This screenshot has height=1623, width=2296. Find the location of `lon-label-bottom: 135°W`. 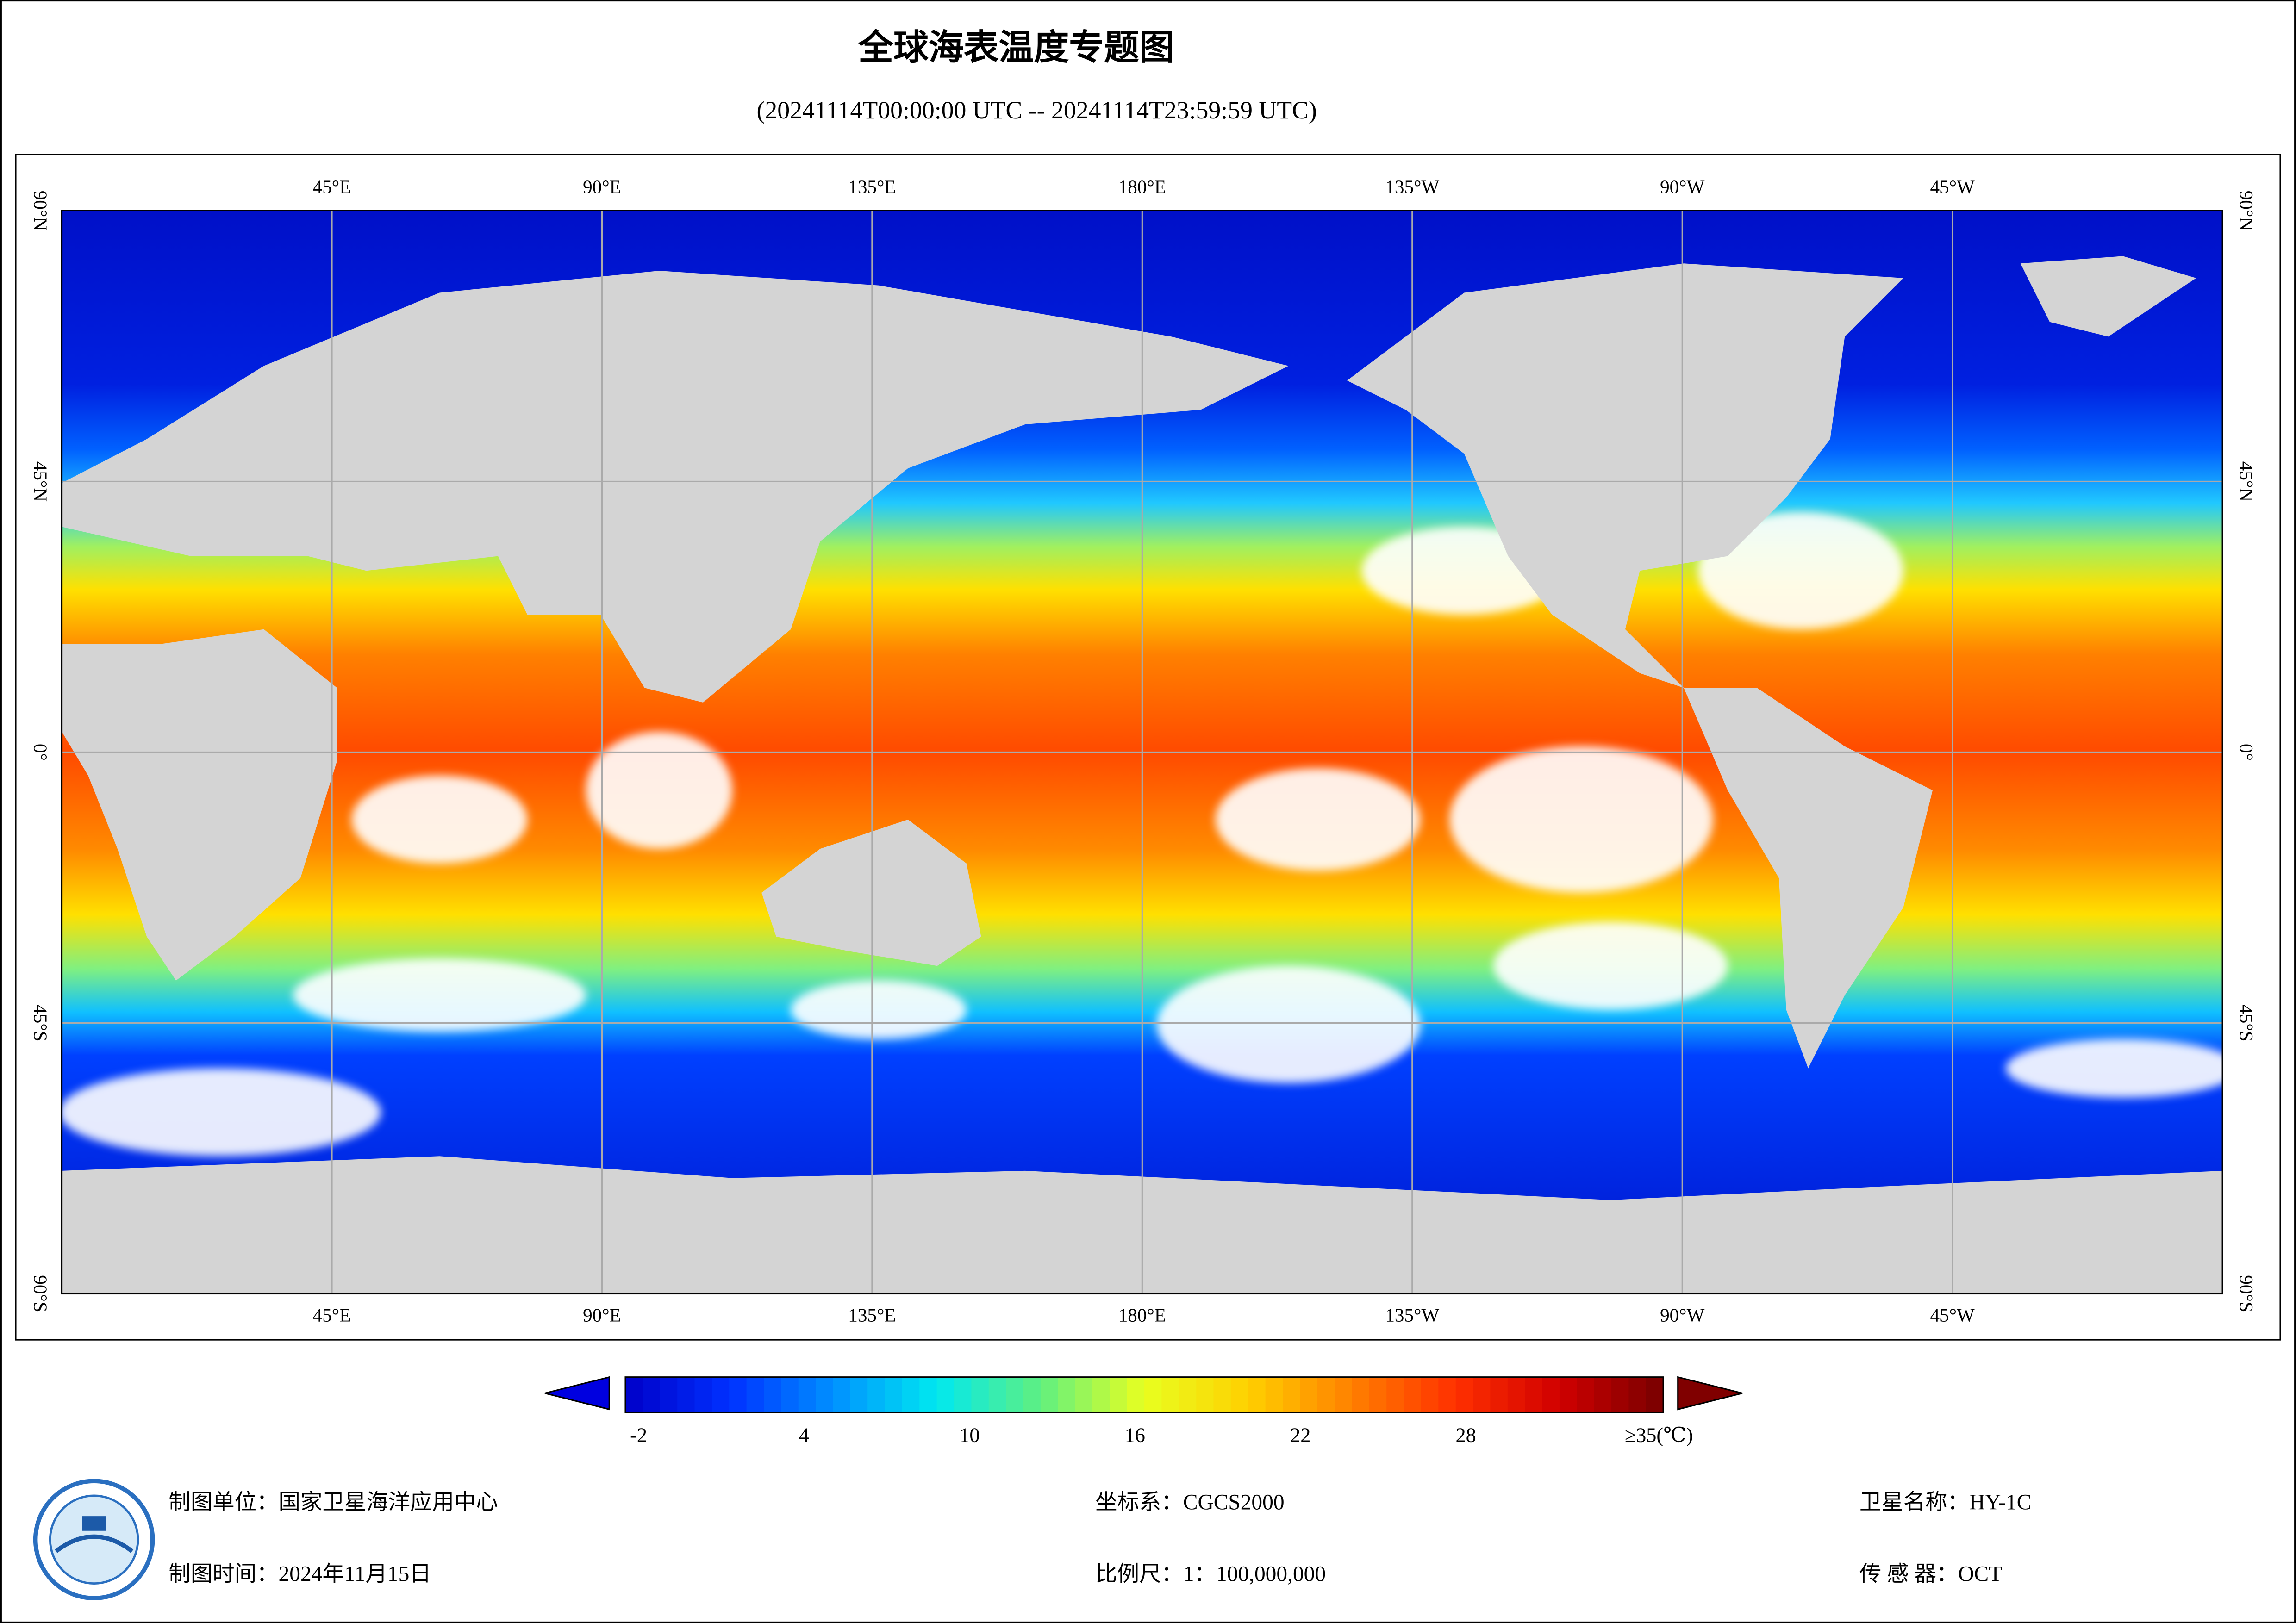

lon-label-bottom: 135°W is located at coordinates (1412, 1315).